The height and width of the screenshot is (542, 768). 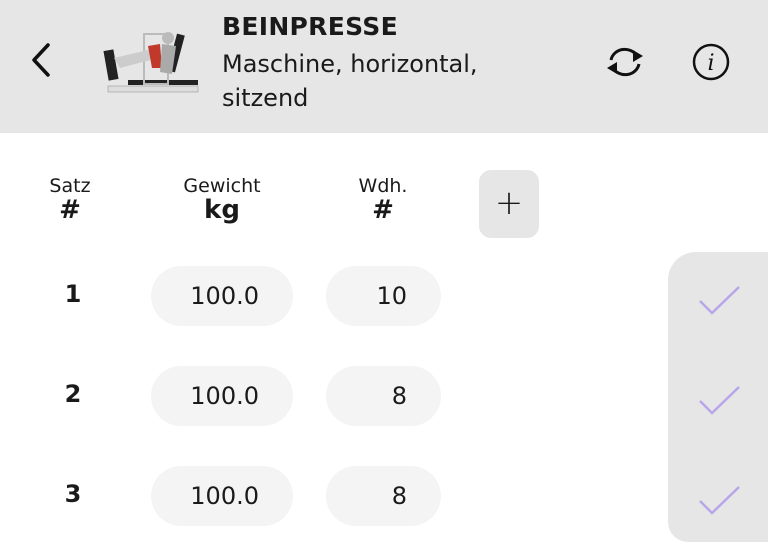 I want to click on column-header-reps: Wdh. #, so click(x=383, y=199).